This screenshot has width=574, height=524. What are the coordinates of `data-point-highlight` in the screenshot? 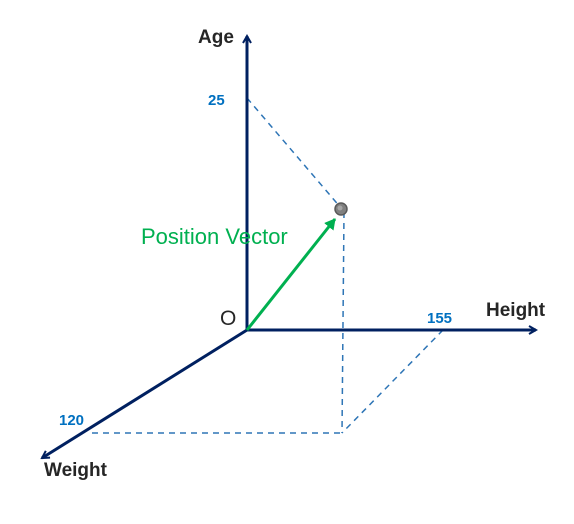 It's located at (340, 208).